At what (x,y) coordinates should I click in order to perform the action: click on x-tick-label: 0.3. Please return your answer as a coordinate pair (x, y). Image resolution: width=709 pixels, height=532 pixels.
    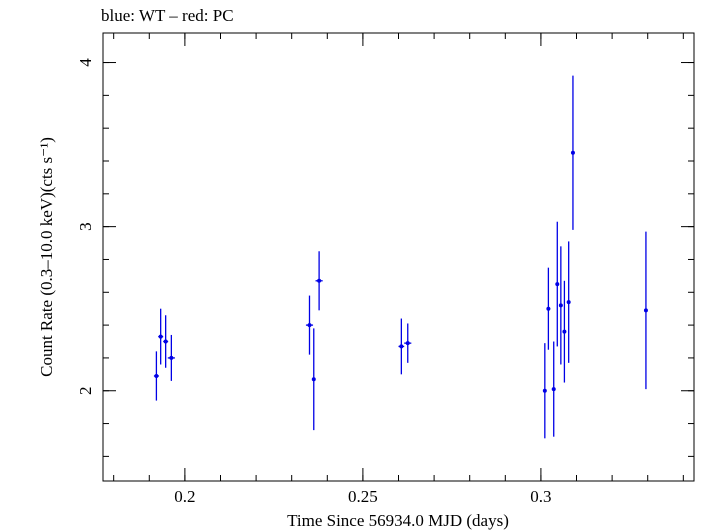
    Looking at the image, I should click on (540, 496).